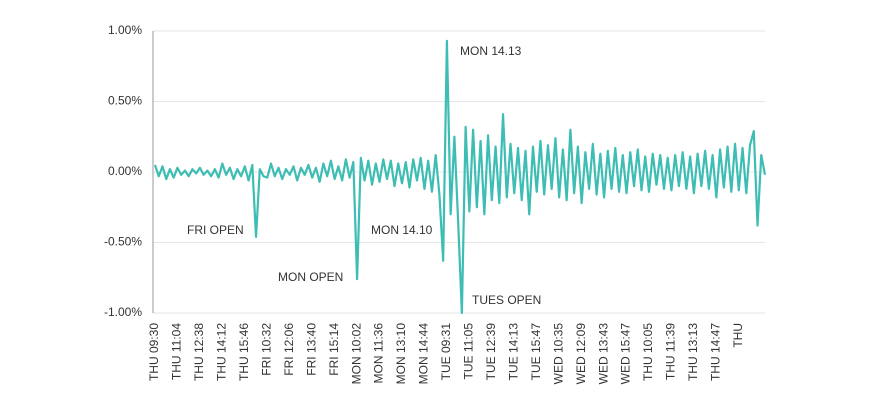  What do you see at coordinates (536, 352) in the screenshot?
I see `x-tick-label: TUE 15:47` at bounding box center [536, 352].